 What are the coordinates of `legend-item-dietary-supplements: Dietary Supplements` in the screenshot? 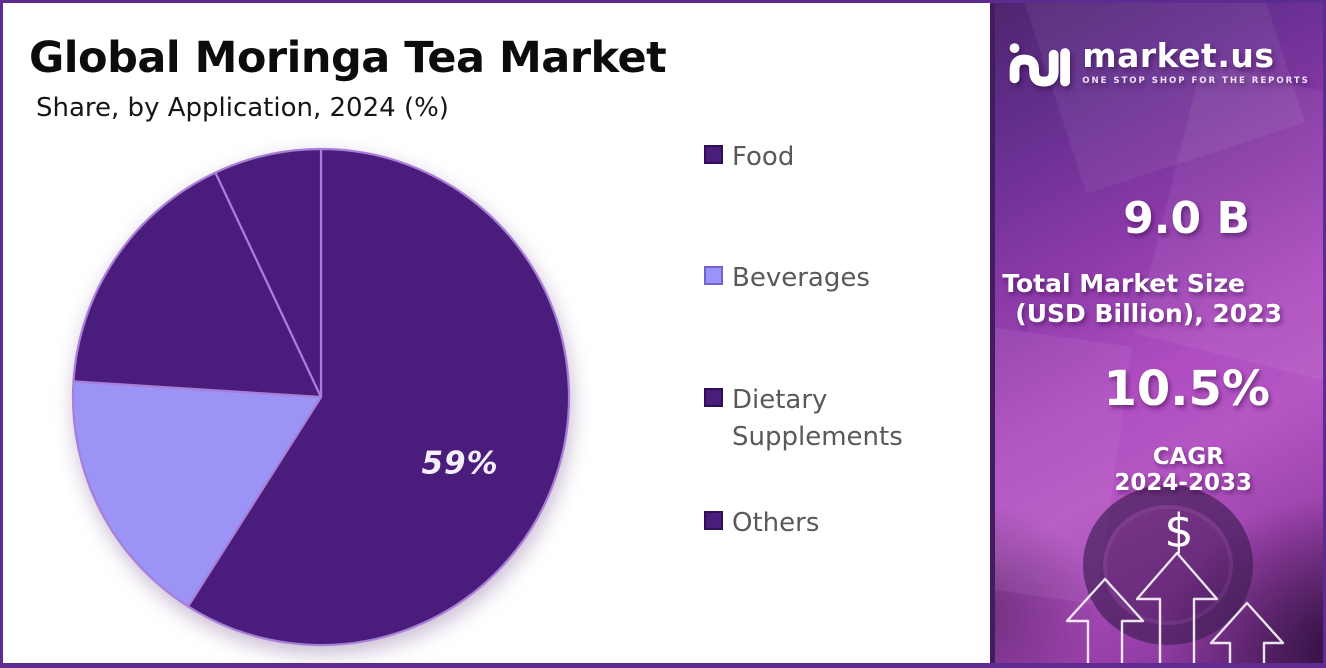 It's located at (824, 419).